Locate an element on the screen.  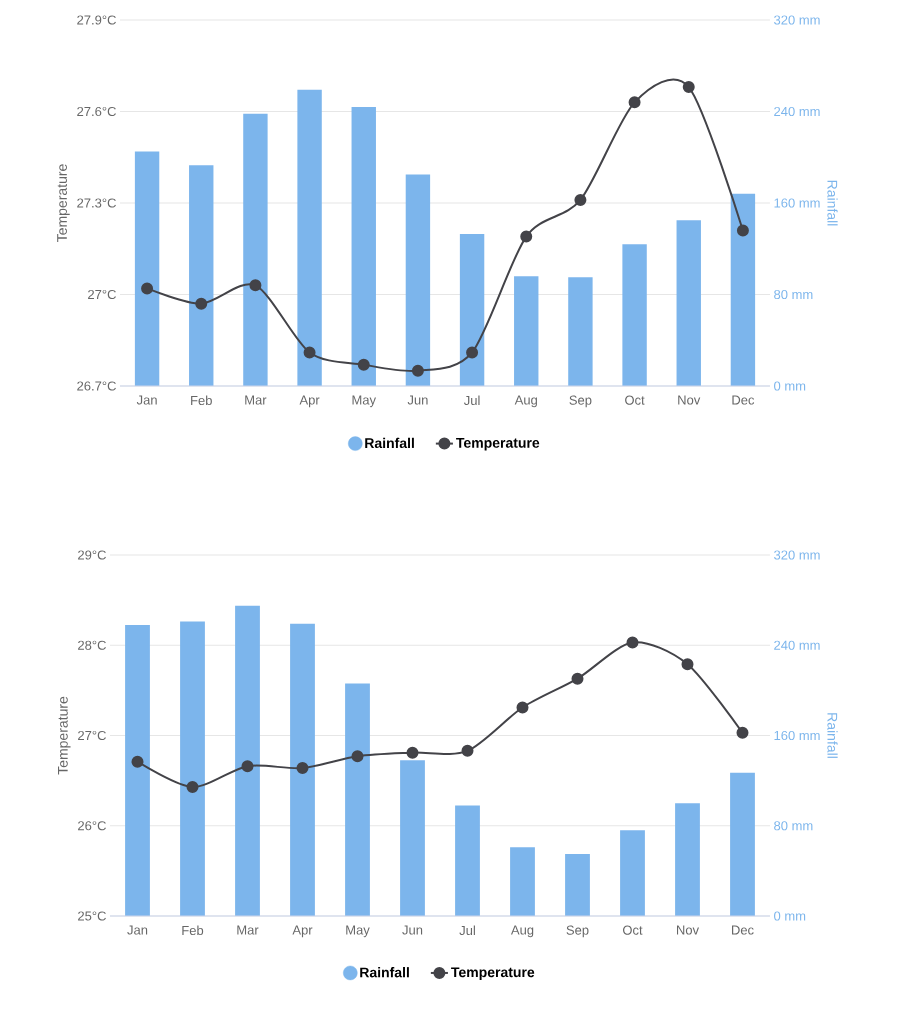
y-tick-label: 27.3°C is located at coordinates (96, 203).